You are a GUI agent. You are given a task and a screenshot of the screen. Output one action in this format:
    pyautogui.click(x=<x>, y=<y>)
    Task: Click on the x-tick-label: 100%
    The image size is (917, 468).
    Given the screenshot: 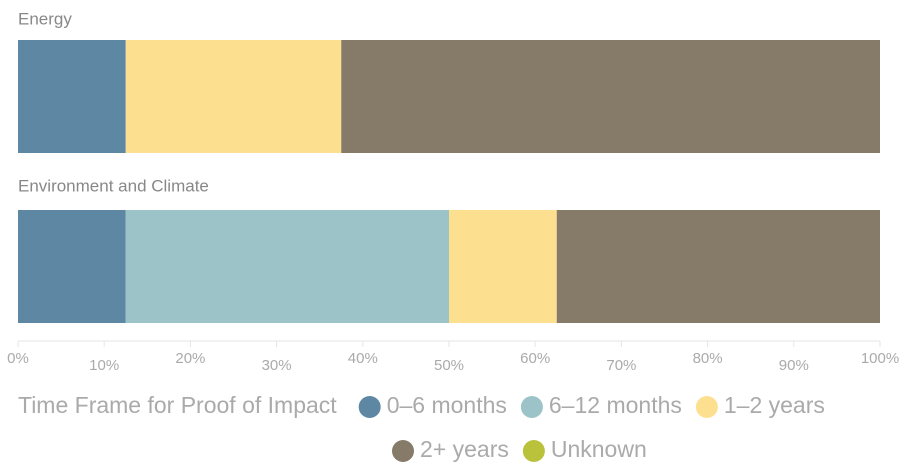 What is the action you would take?
    pyautogui.click(x=880, y=358)
    